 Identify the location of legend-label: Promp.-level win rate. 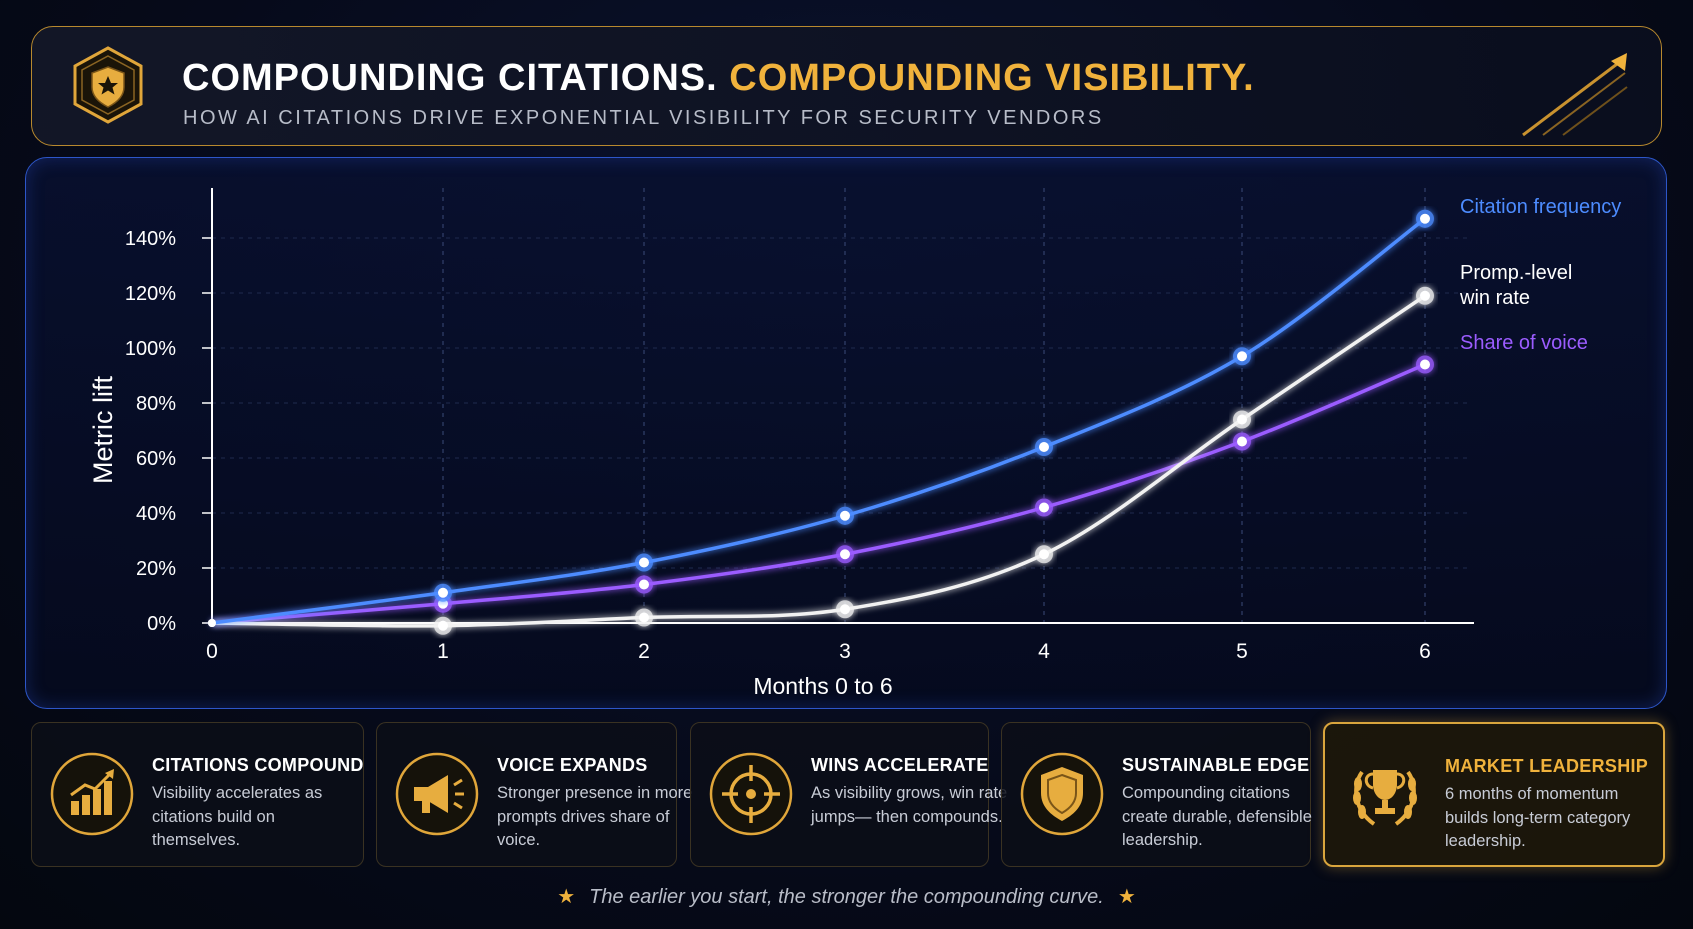
(1515, 285).